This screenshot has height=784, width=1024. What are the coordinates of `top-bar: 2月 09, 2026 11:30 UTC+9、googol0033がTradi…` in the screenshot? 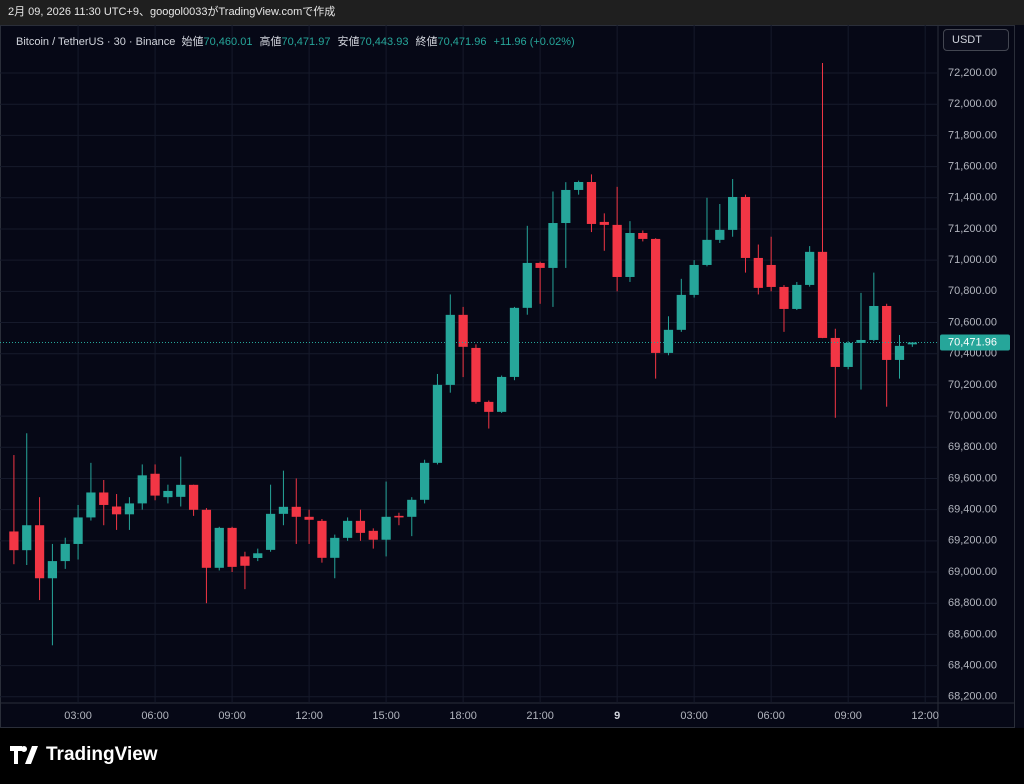 It's located at (512, 12).